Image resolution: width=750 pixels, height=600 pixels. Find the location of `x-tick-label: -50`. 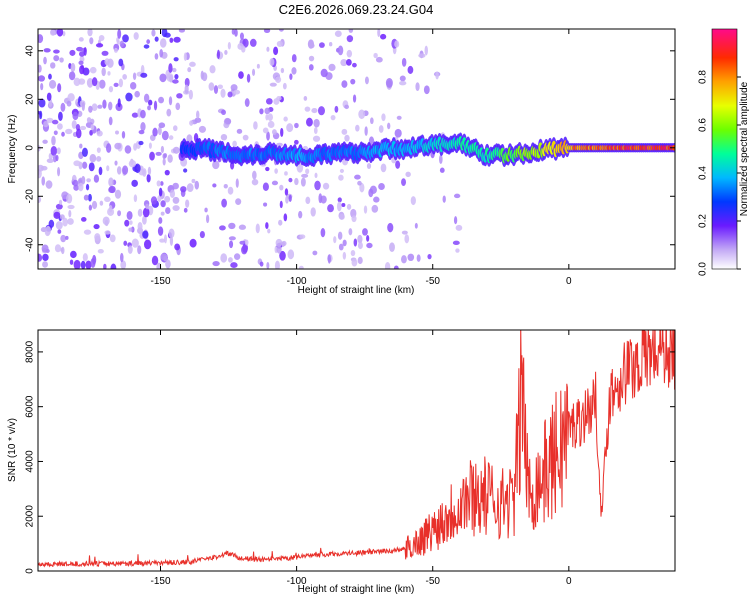

x-tick-label: -50 is located at coordinates (432, 281).